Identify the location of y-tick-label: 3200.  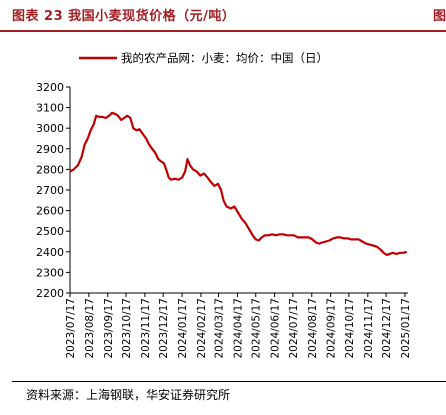
(50, 87).